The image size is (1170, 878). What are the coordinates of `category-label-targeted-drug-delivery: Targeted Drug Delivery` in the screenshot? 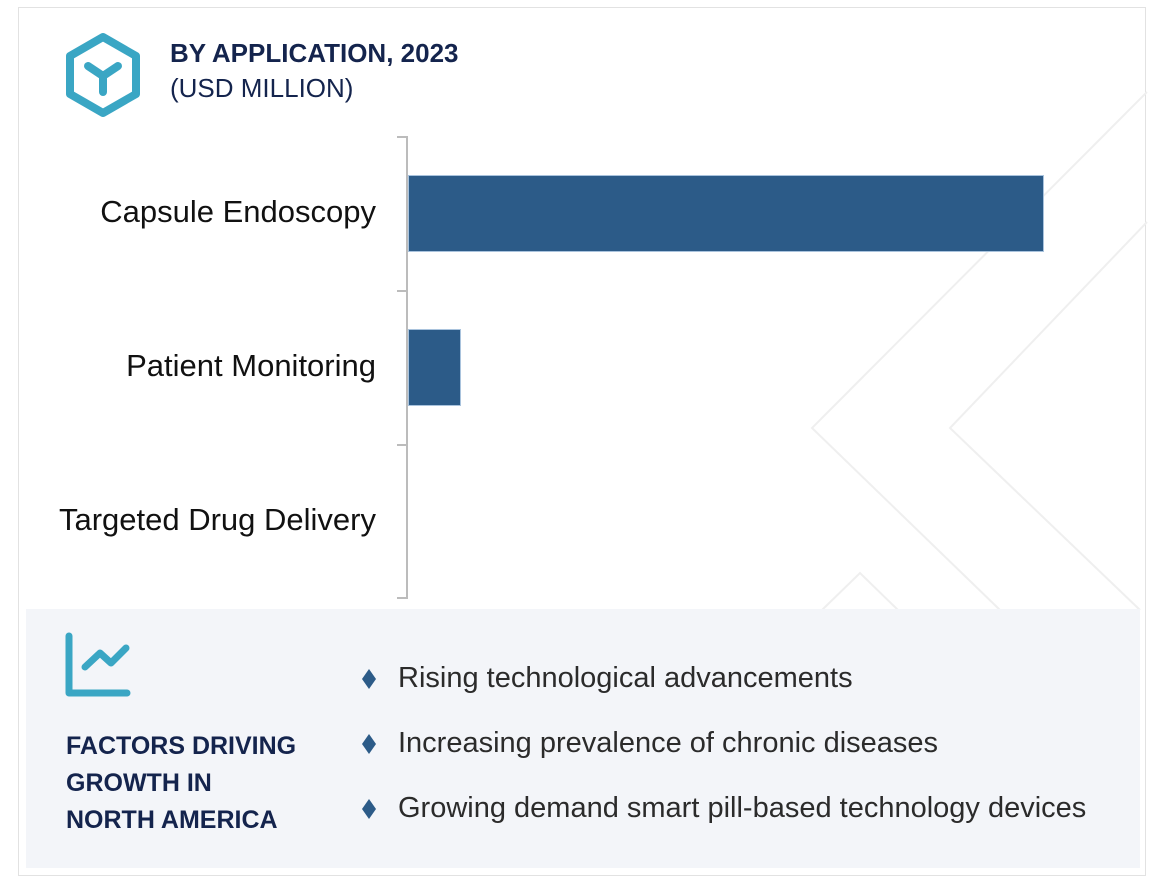 It's located at (217, 519).